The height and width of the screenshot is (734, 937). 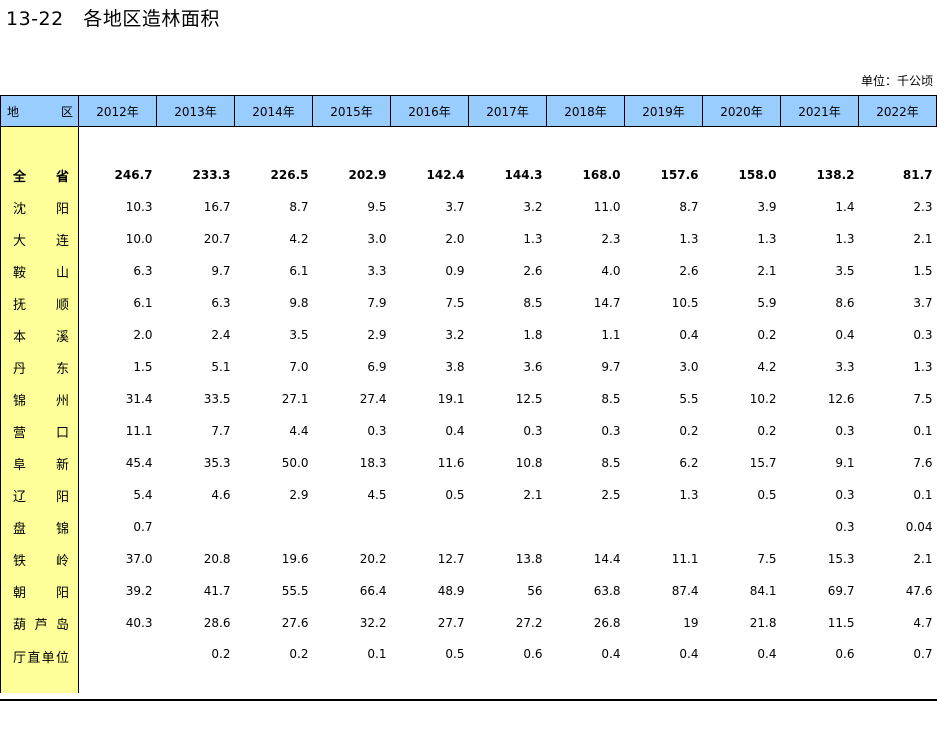 I want to click on value-cell: 4.4, so click(x=299, y=431).